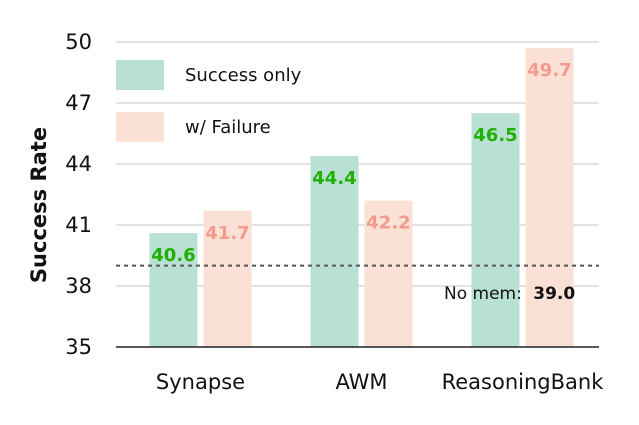 The image size is (639, 425). What do you see at coordinates (209, 101) in the screenshot?
I see `legend: Success only w/ Failure` at bounding box center [209, 101].